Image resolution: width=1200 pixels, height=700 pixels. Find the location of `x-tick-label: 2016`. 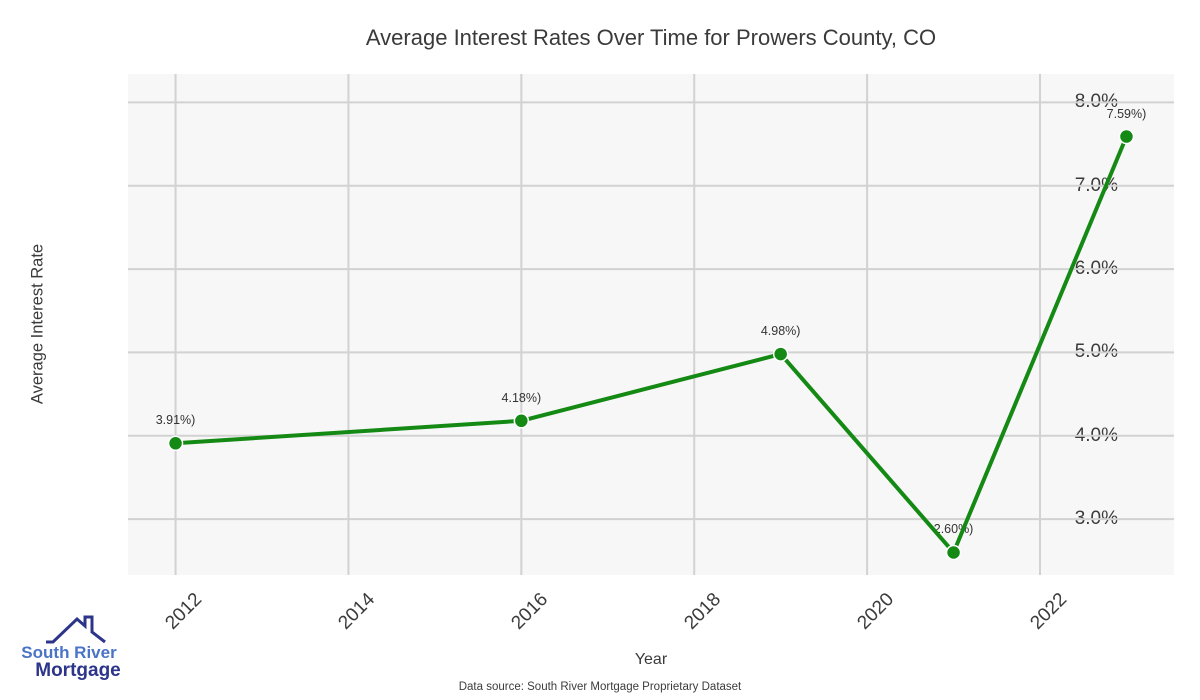

x-tick-label: 2016 is located at coordinates (530, 611).